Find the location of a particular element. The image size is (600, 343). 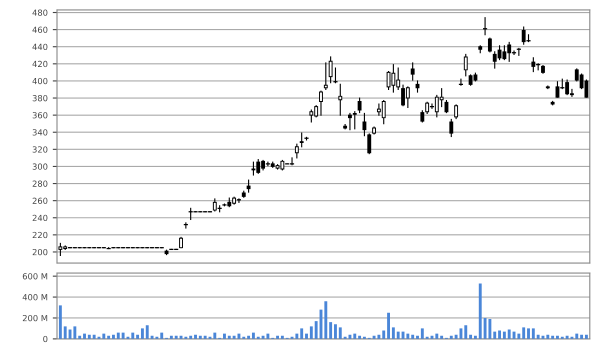

y-tick-label: 420 is located at coordinates (40, 64).